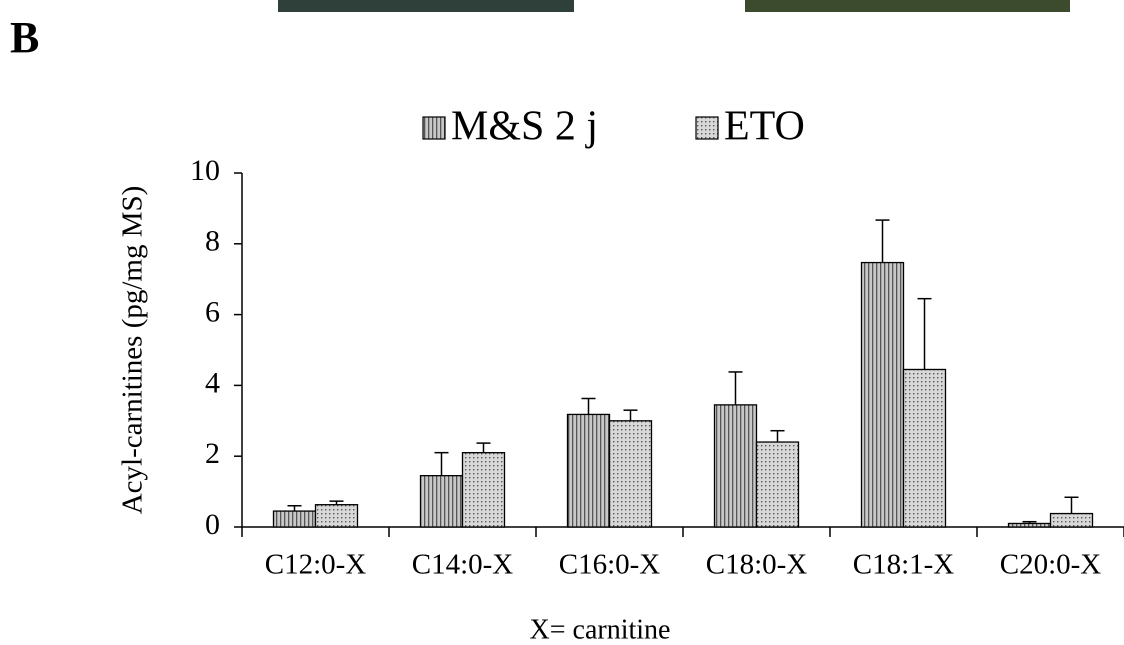 Image resolution: width=1124 pixels, height=645 pixels. Describe the element at coordinates (212, 453) in the screenshot. I see `y-tick-label: 2` at that location.